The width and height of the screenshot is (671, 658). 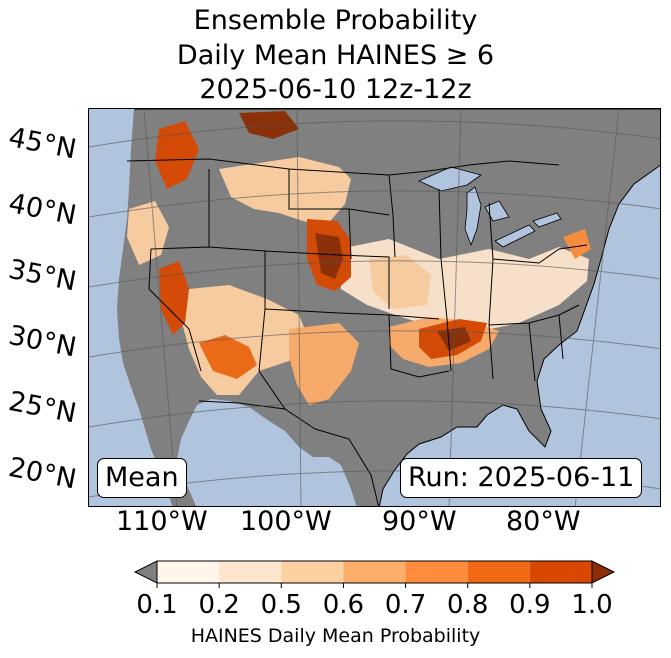 What do you see at coordinates (145, 572) in the screenshot?
I see `colorbar-under-arrow` at bounding box center [145, 572].